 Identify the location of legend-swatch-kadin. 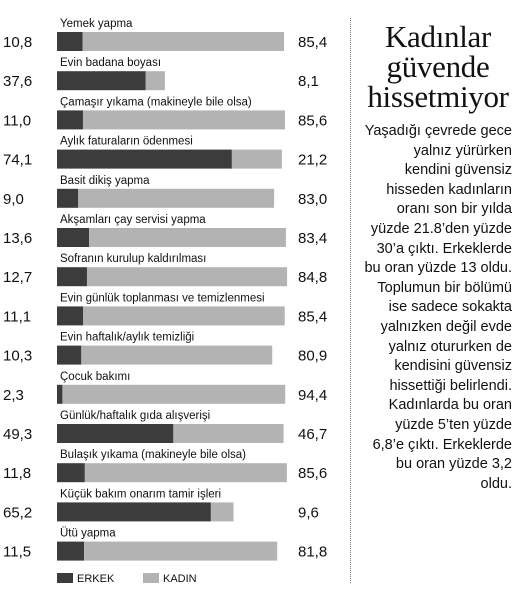
(151, 578).